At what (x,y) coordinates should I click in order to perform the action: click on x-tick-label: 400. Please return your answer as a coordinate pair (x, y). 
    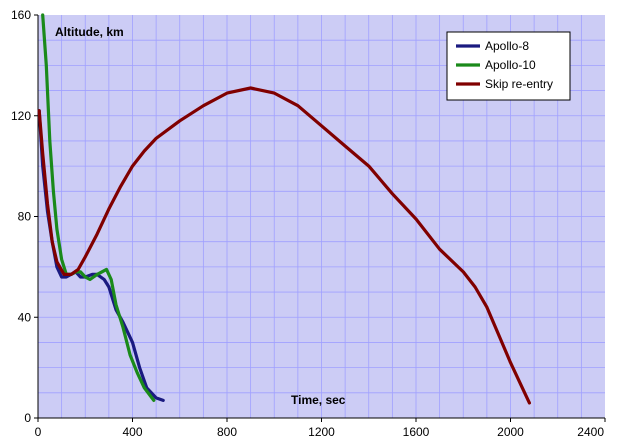
    Looking at the image, I should click on (132, 432).